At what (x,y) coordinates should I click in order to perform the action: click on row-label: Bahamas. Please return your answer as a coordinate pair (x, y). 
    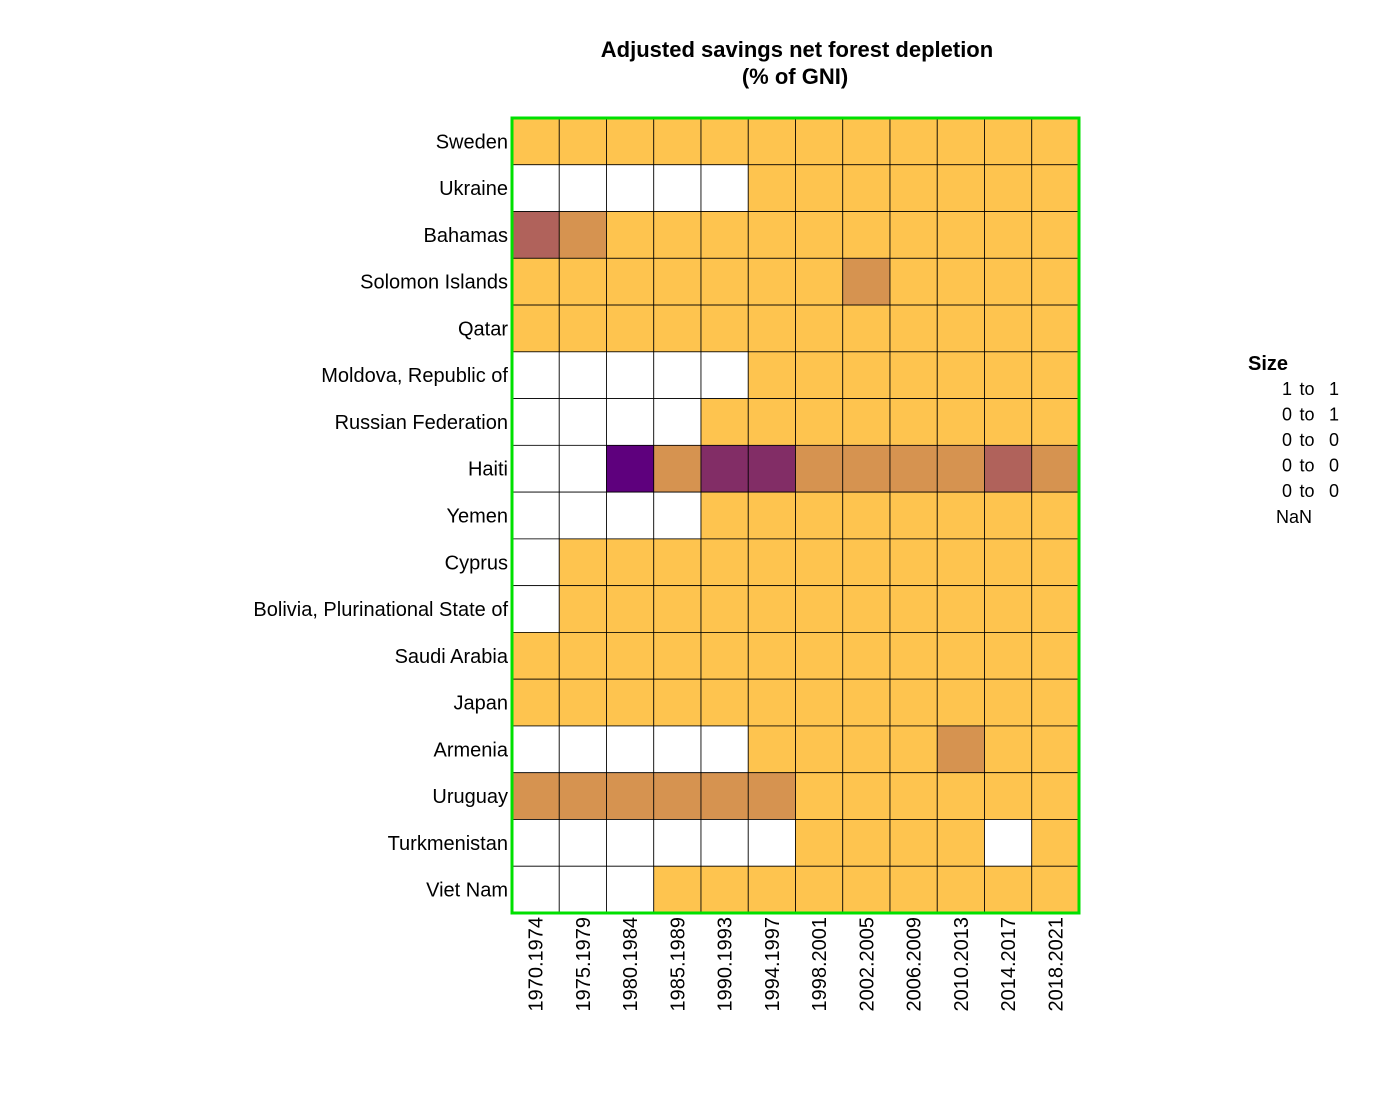
    Looking at the image, I should click on (466, 236).